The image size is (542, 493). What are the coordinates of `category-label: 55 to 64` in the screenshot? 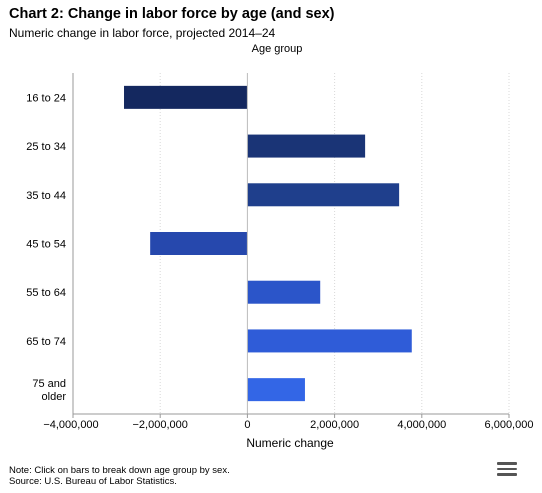 It's located at (46, 293).